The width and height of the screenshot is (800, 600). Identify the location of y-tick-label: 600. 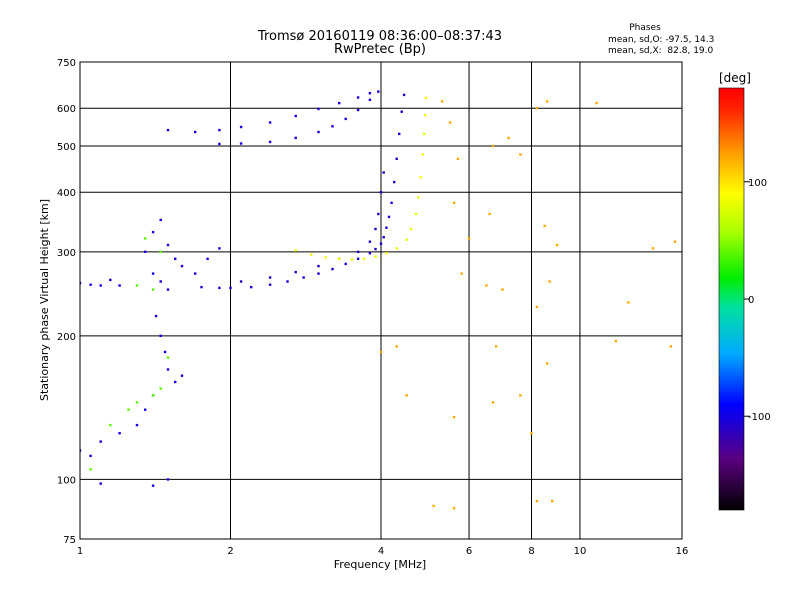
(66, 109).